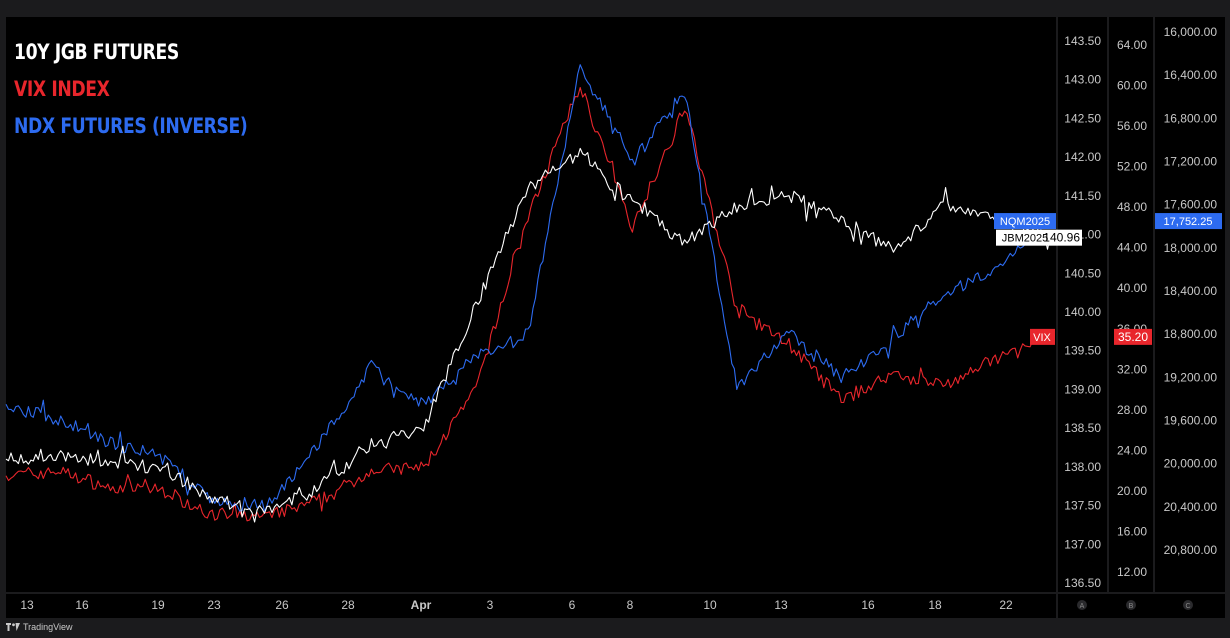 Image resolution: width=1230 pixels, height=638 pixels. Describe the element at coordinates (1191, 248) in the screenshot. I see `tick-label-ndx: 18,000.00` at that location.